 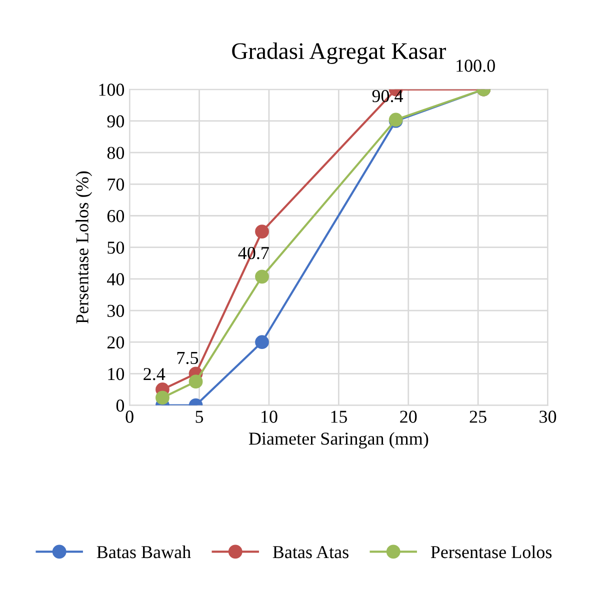 What do you see at coordinates (115, 216) in the screenshot?
I see `y-tick-label: 60` at bounding box center [115, 216].